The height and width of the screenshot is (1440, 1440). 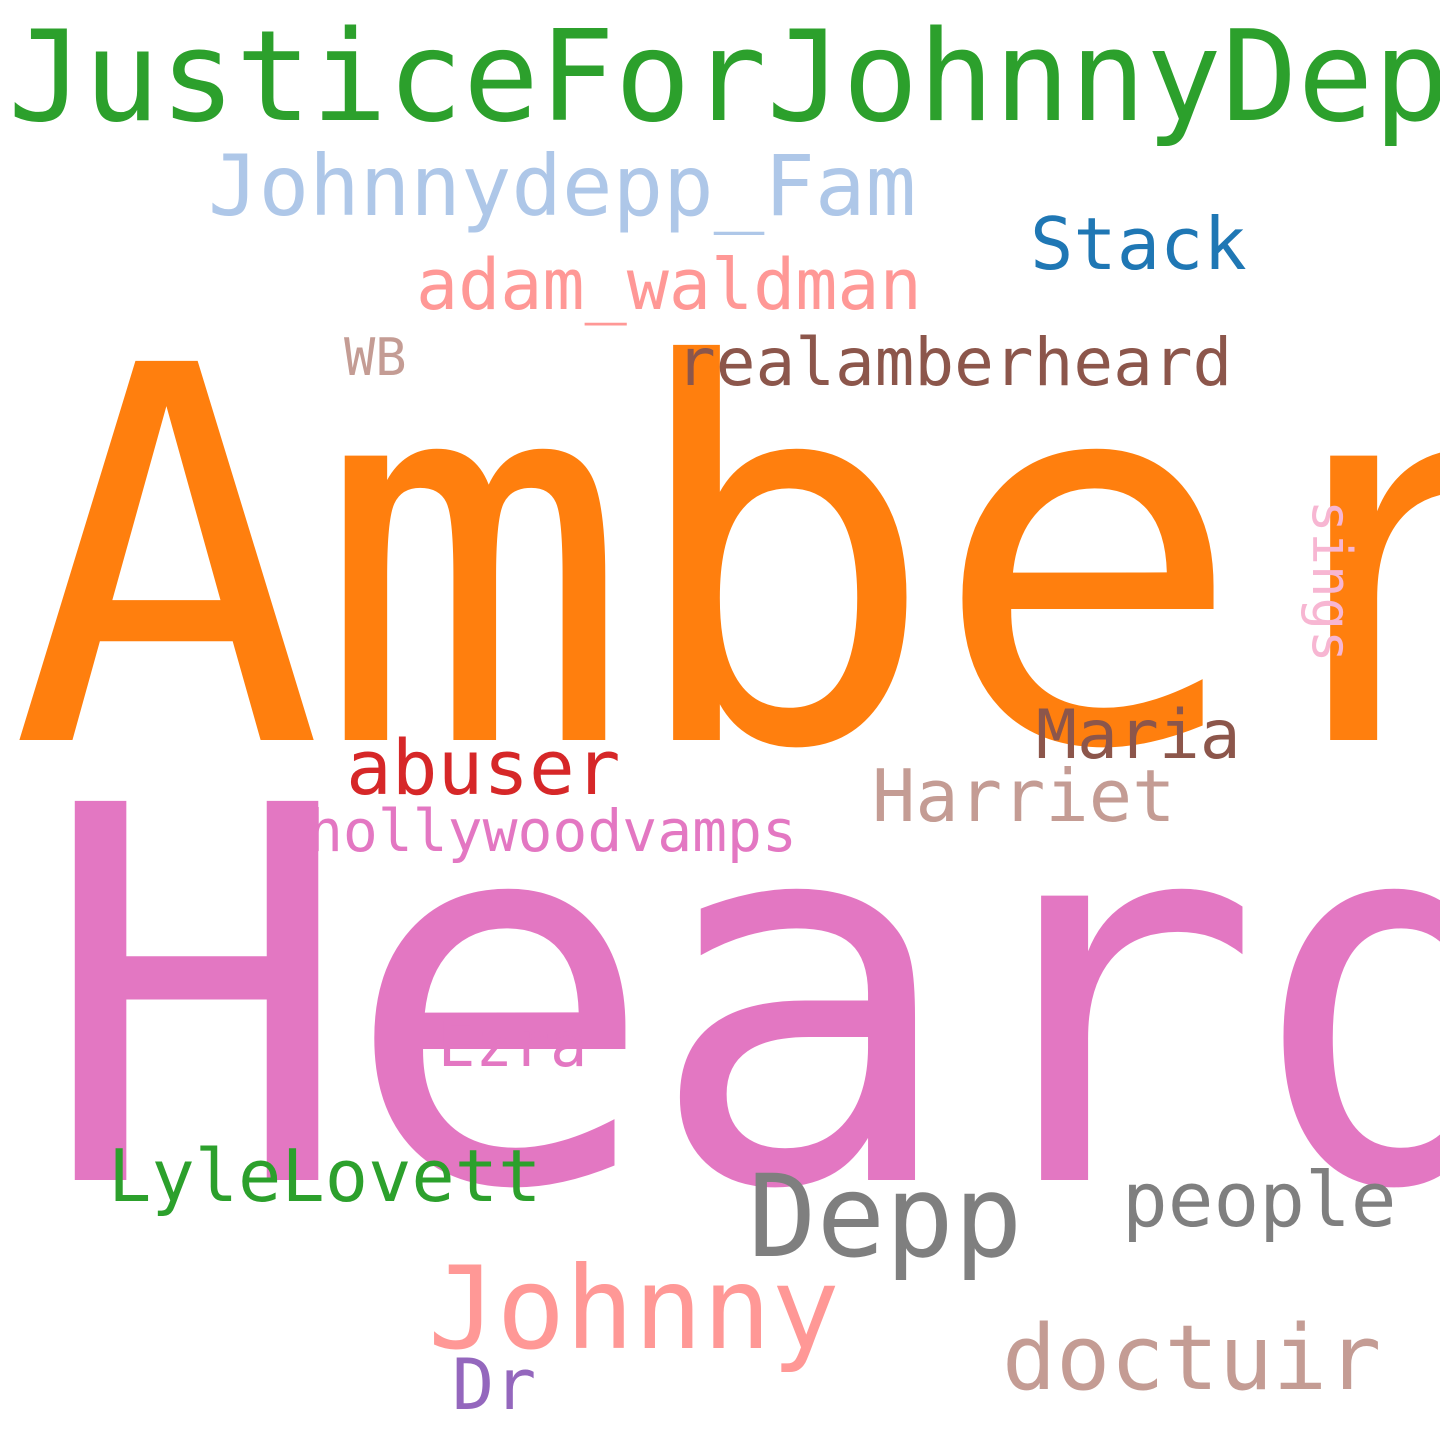 What do you see at coordinates (325, 1176) in the screenshot?
I see `word-lylelovett: LyleLovett` at bounding box center [325, 1176].